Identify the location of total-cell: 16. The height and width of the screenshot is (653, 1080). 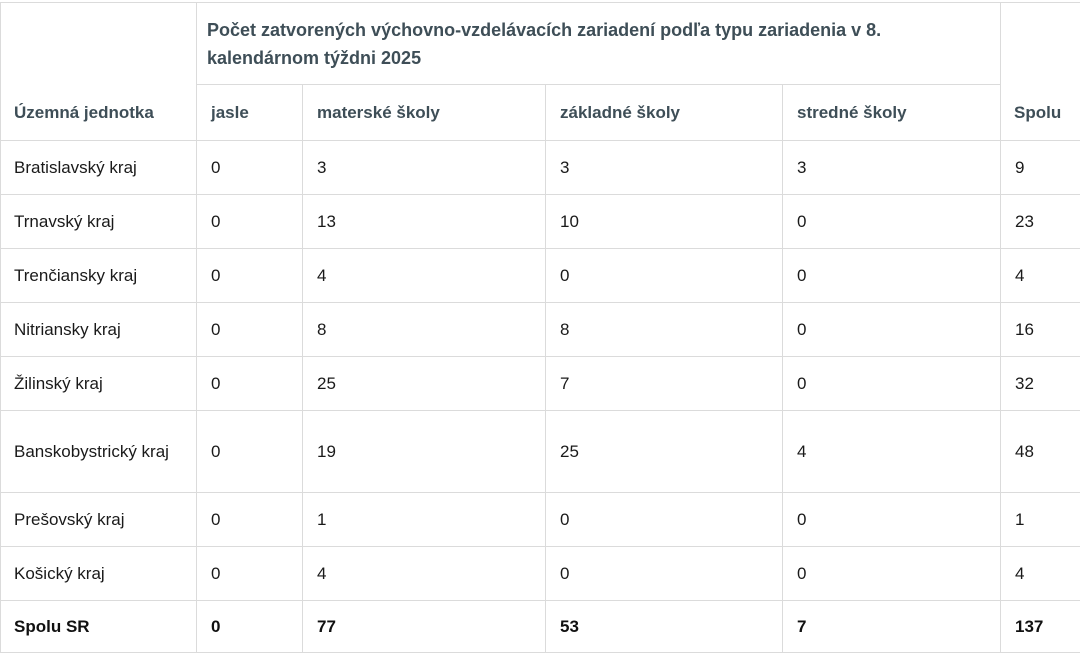
(1040, 329).